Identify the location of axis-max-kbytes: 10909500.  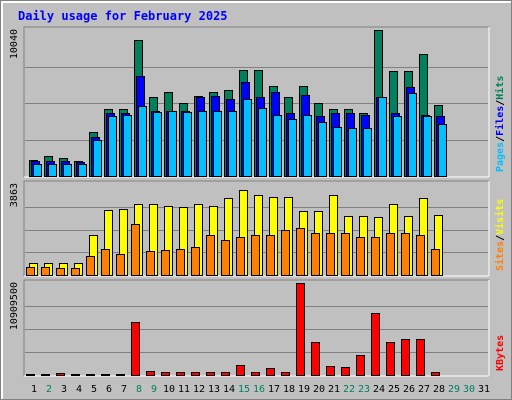
(14, 306).